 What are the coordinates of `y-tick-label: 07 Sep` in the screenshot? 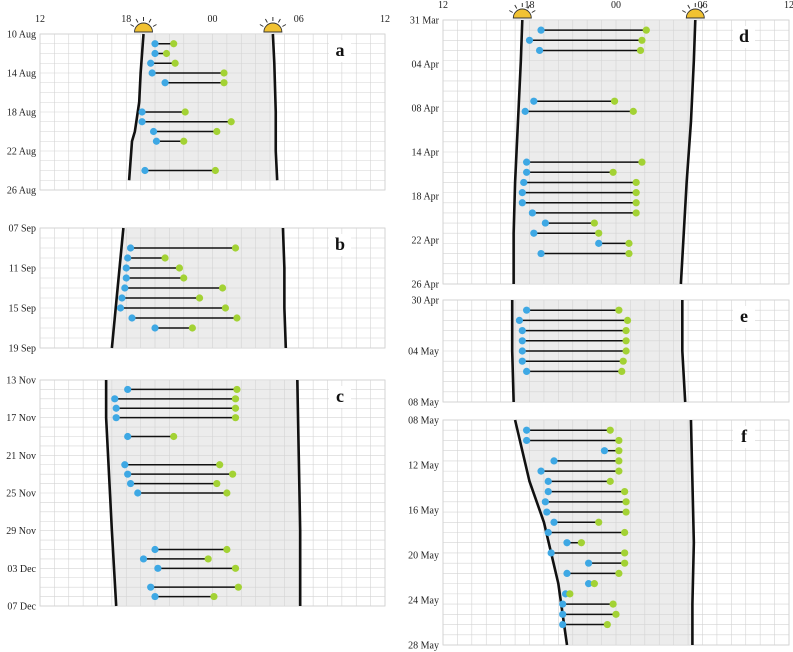 It's located at (23, 229).